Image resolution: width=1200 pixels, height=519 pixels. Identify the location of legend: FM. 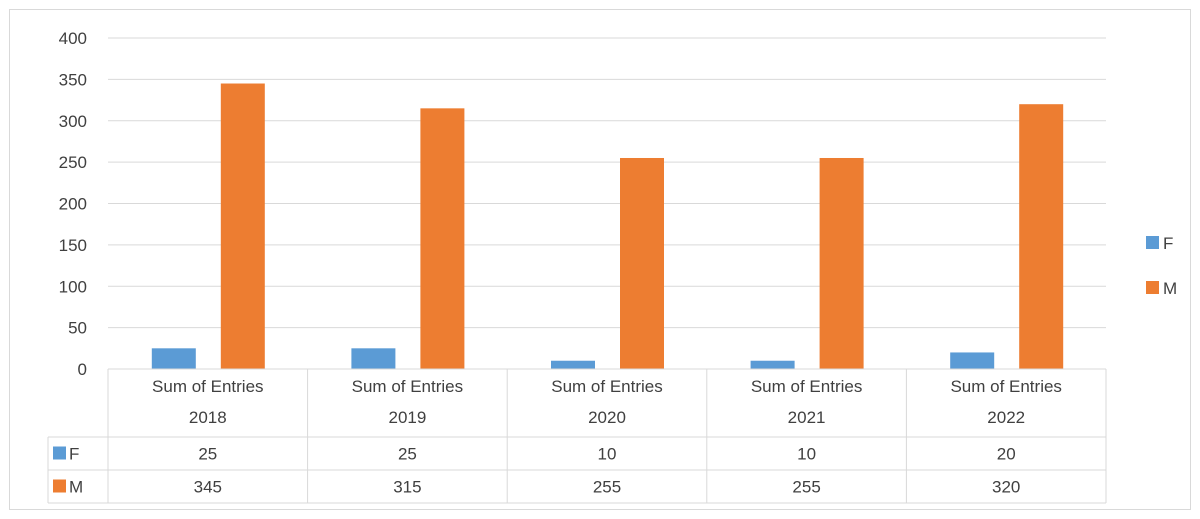
(1161, 266).